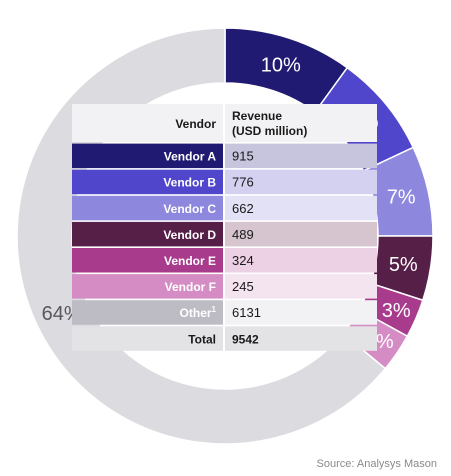  What do you see at coordinates (257, 116) in the screenshot?
I see `table-header-revenue: Revenue` at bounding box center [257, 116].